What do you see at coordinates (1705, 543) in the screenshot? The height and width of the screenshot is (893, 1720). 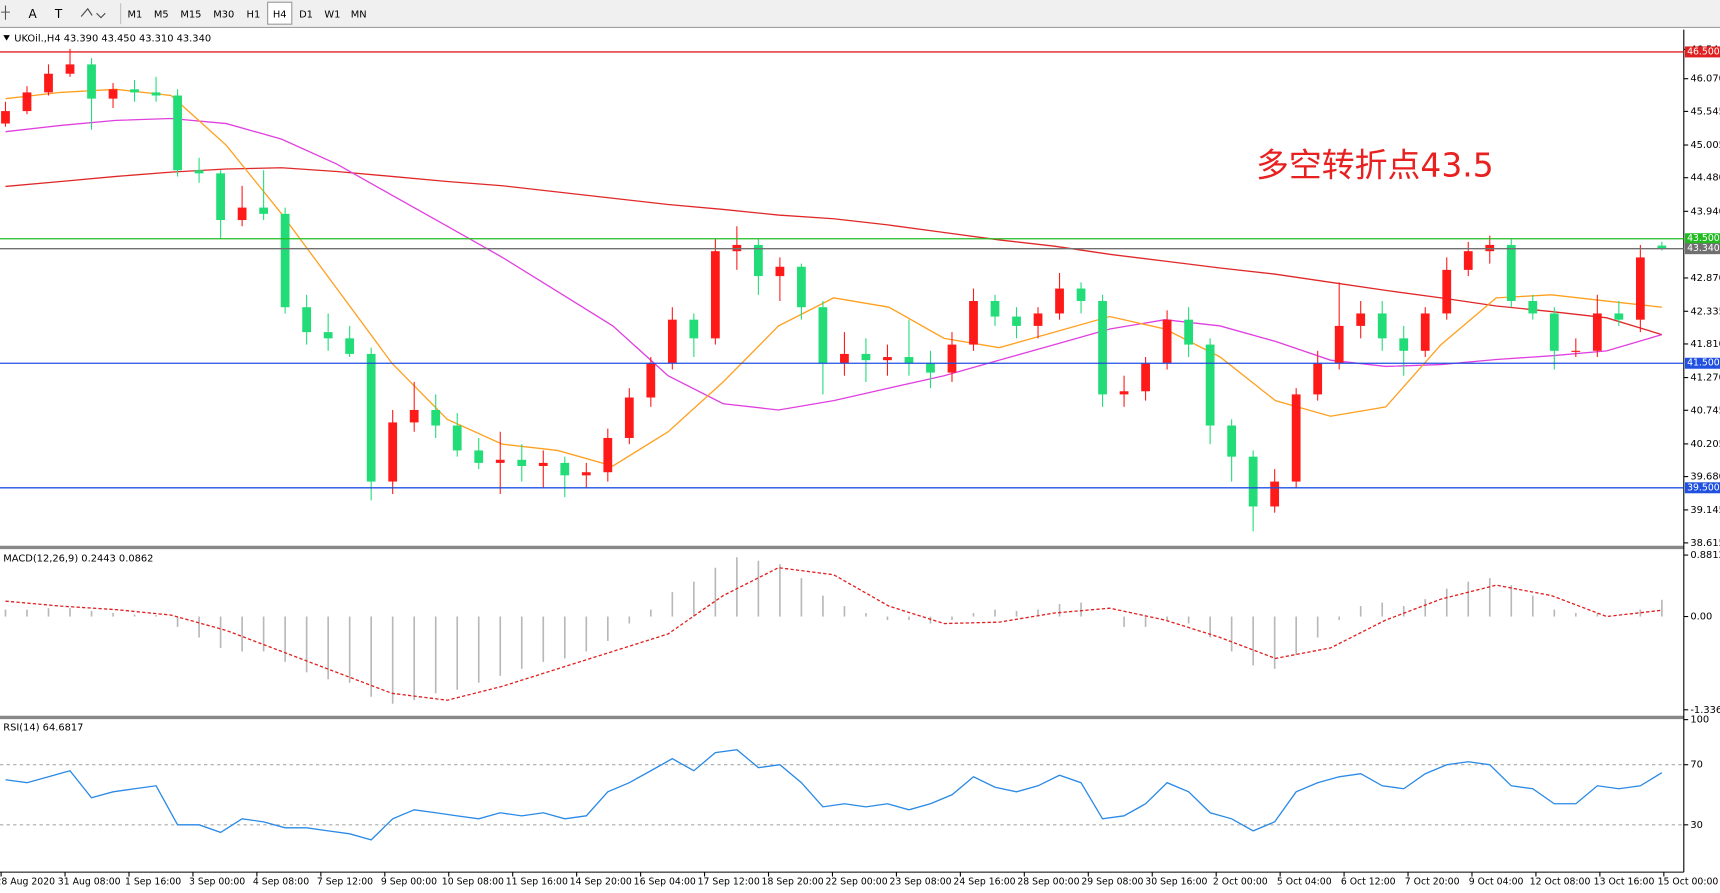 I see `y-tick-label: 38.615` at bounding box center [1705, 543].